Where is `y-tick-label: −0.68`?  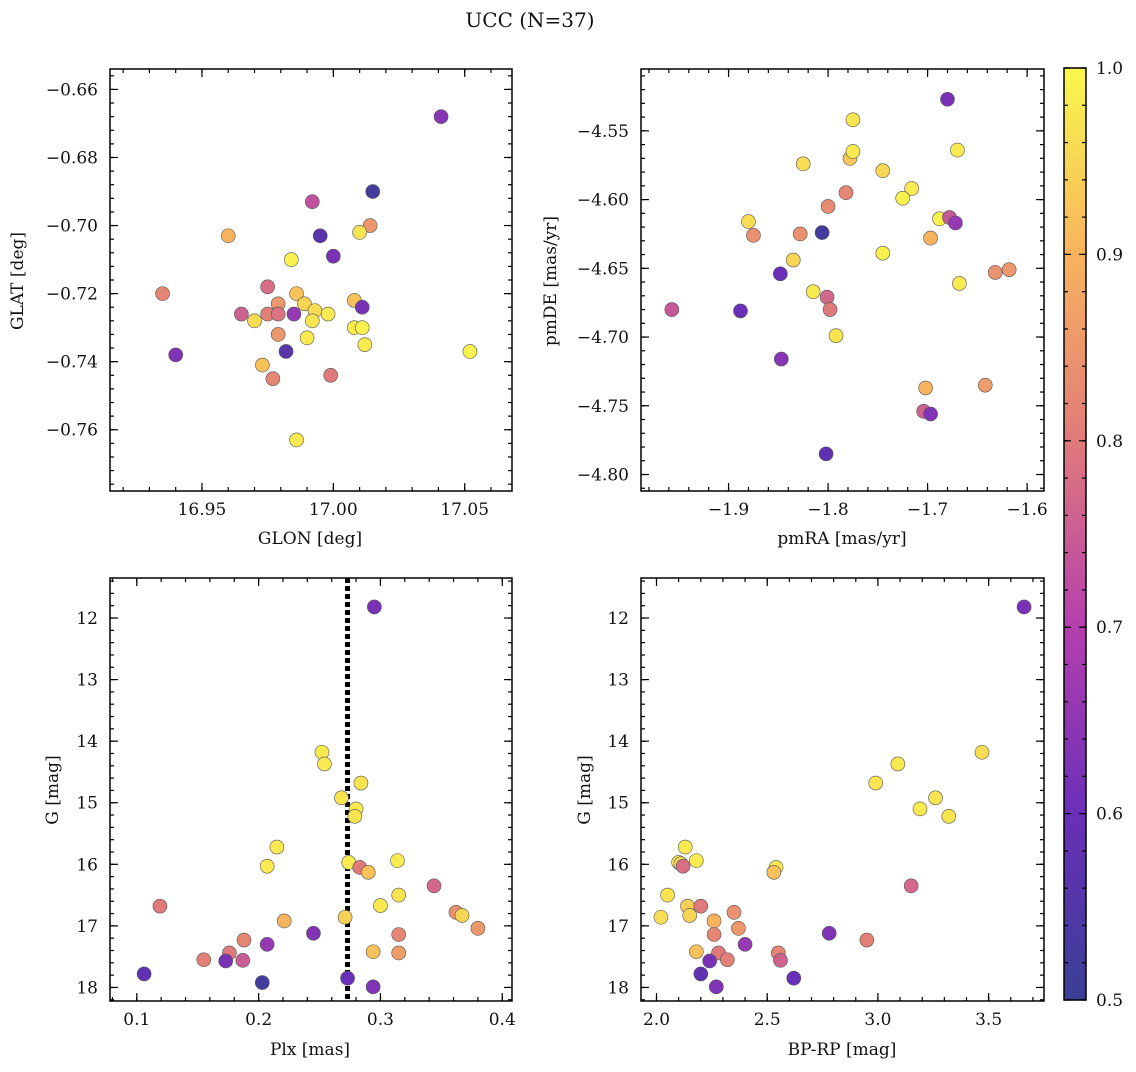
y-tick-label: −0.68 is located at coordinates (72, 158).